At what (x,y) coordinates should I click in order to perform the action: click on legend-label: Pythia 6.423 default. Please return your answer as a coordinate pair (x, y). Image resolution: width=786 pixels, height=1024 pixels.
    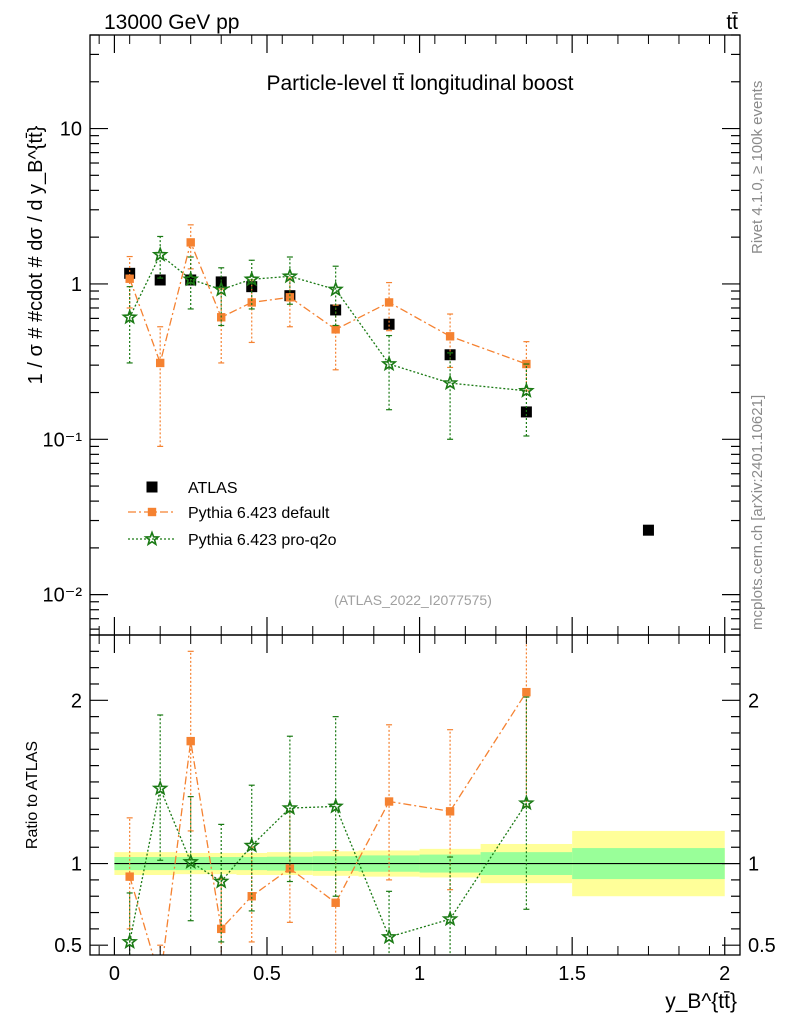
    Looking at the image, I should click on (259, 513).